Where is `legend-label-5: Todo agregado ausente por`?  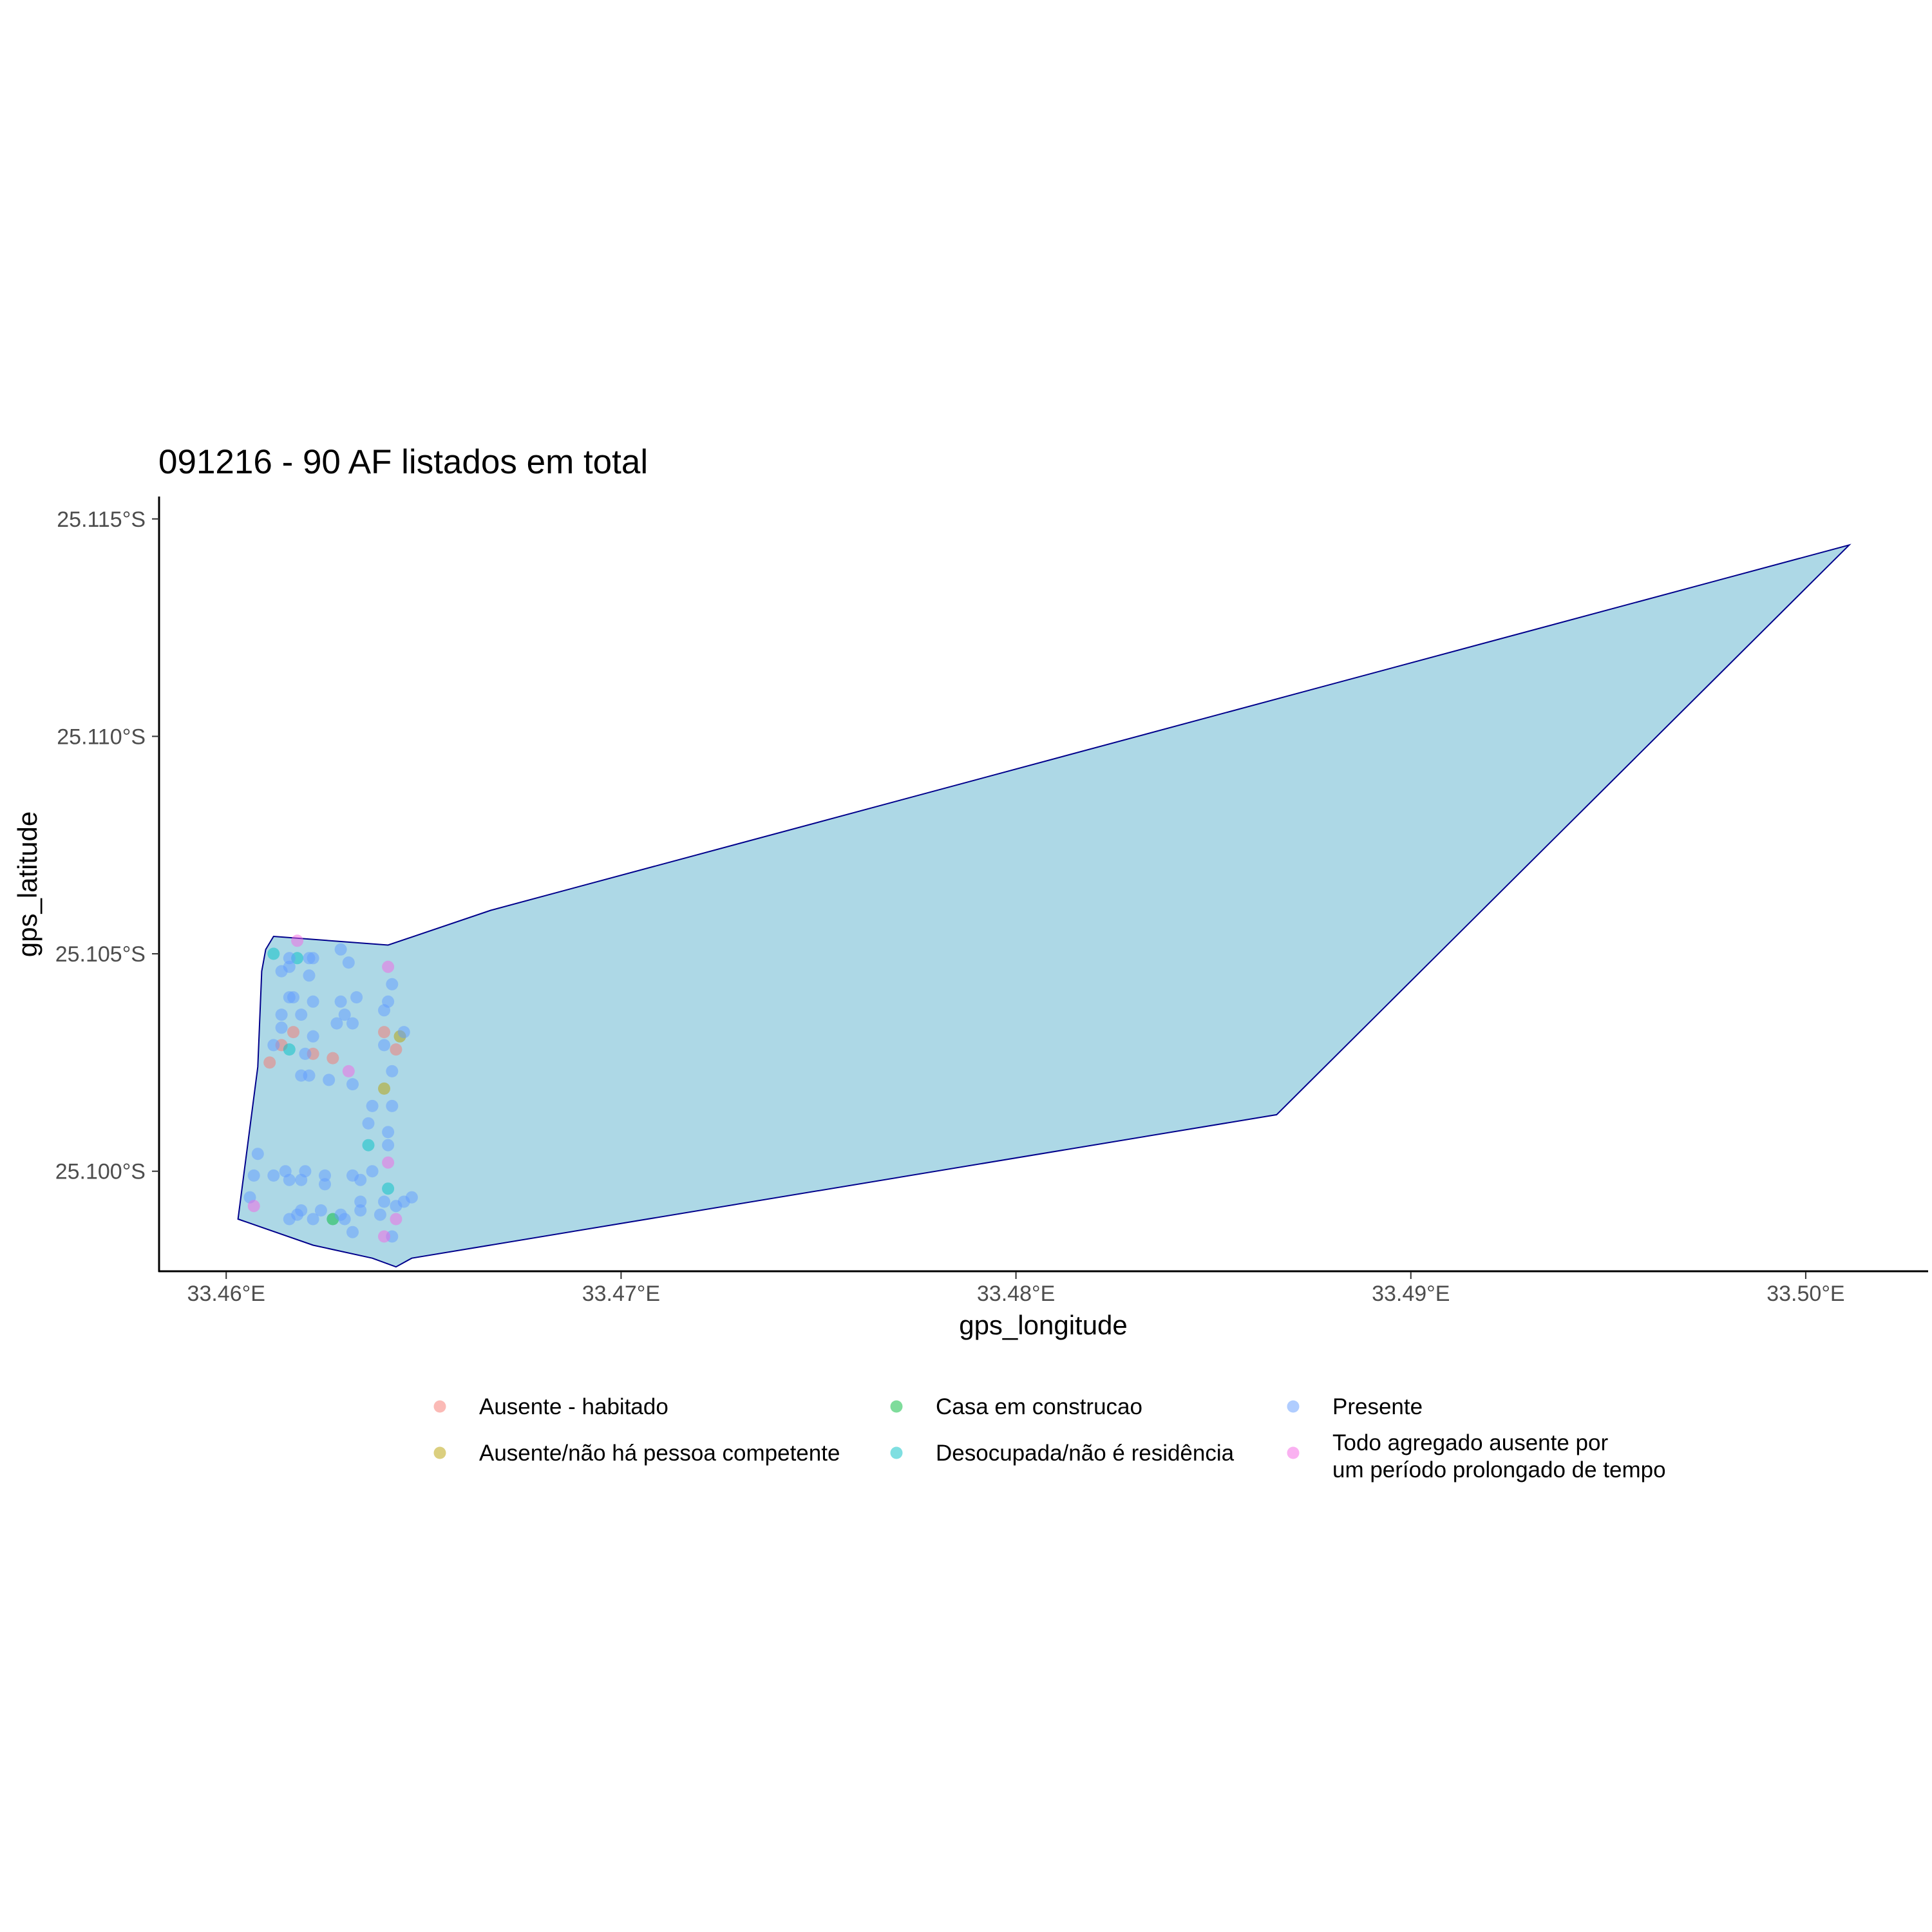 legend-label-5: Todo agregado ausente por is located at coordinates (1470, 1442).